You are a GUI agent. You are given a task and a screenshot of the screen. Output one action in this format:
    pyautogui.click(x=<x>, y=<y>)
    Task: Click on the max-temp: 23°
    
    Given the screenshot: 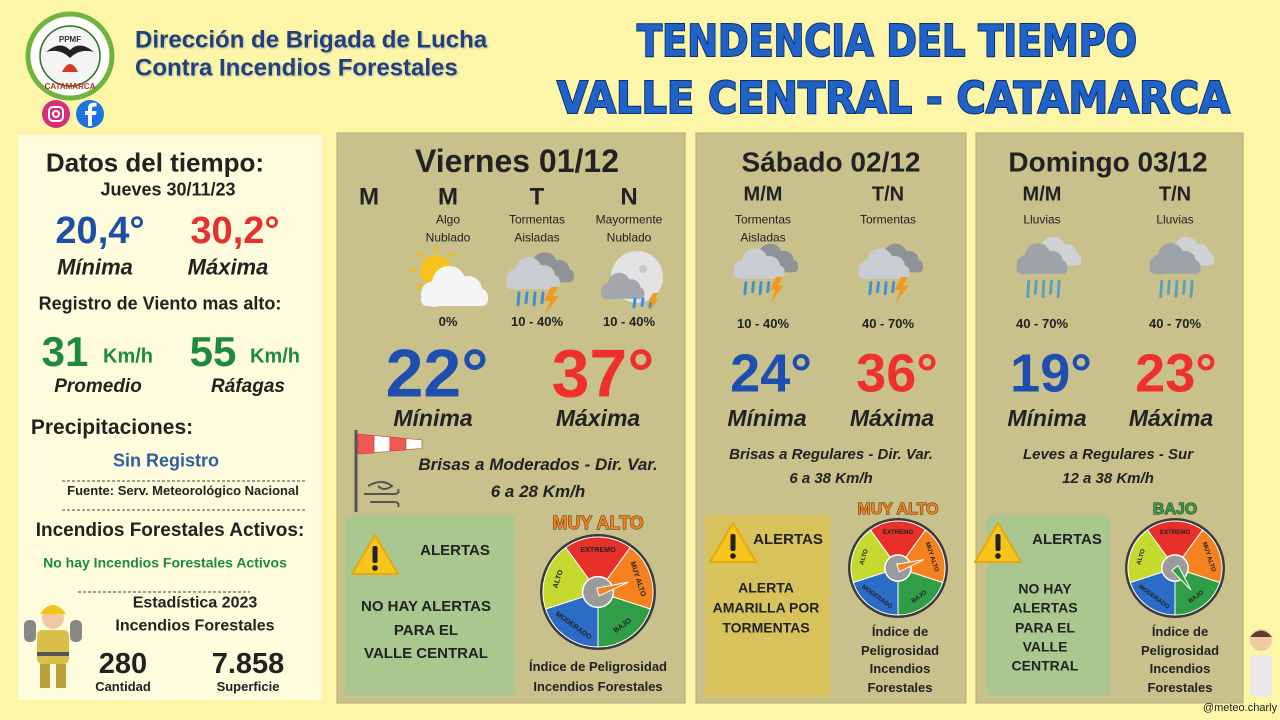 What is the action you would take?
    pyautogui.click(x=1176, y=373)
    